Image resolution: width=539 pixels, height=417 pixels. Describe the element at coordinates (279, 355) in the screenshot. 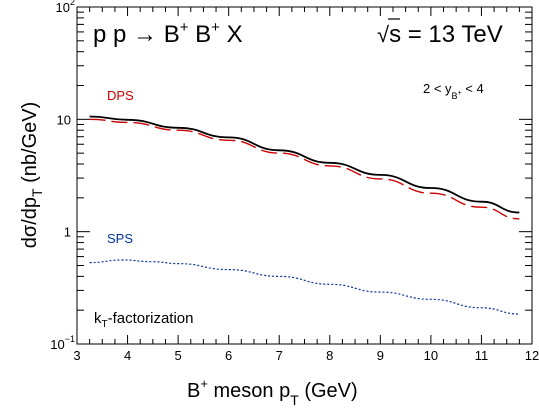

I see `x-tick-label: 7` at that location.